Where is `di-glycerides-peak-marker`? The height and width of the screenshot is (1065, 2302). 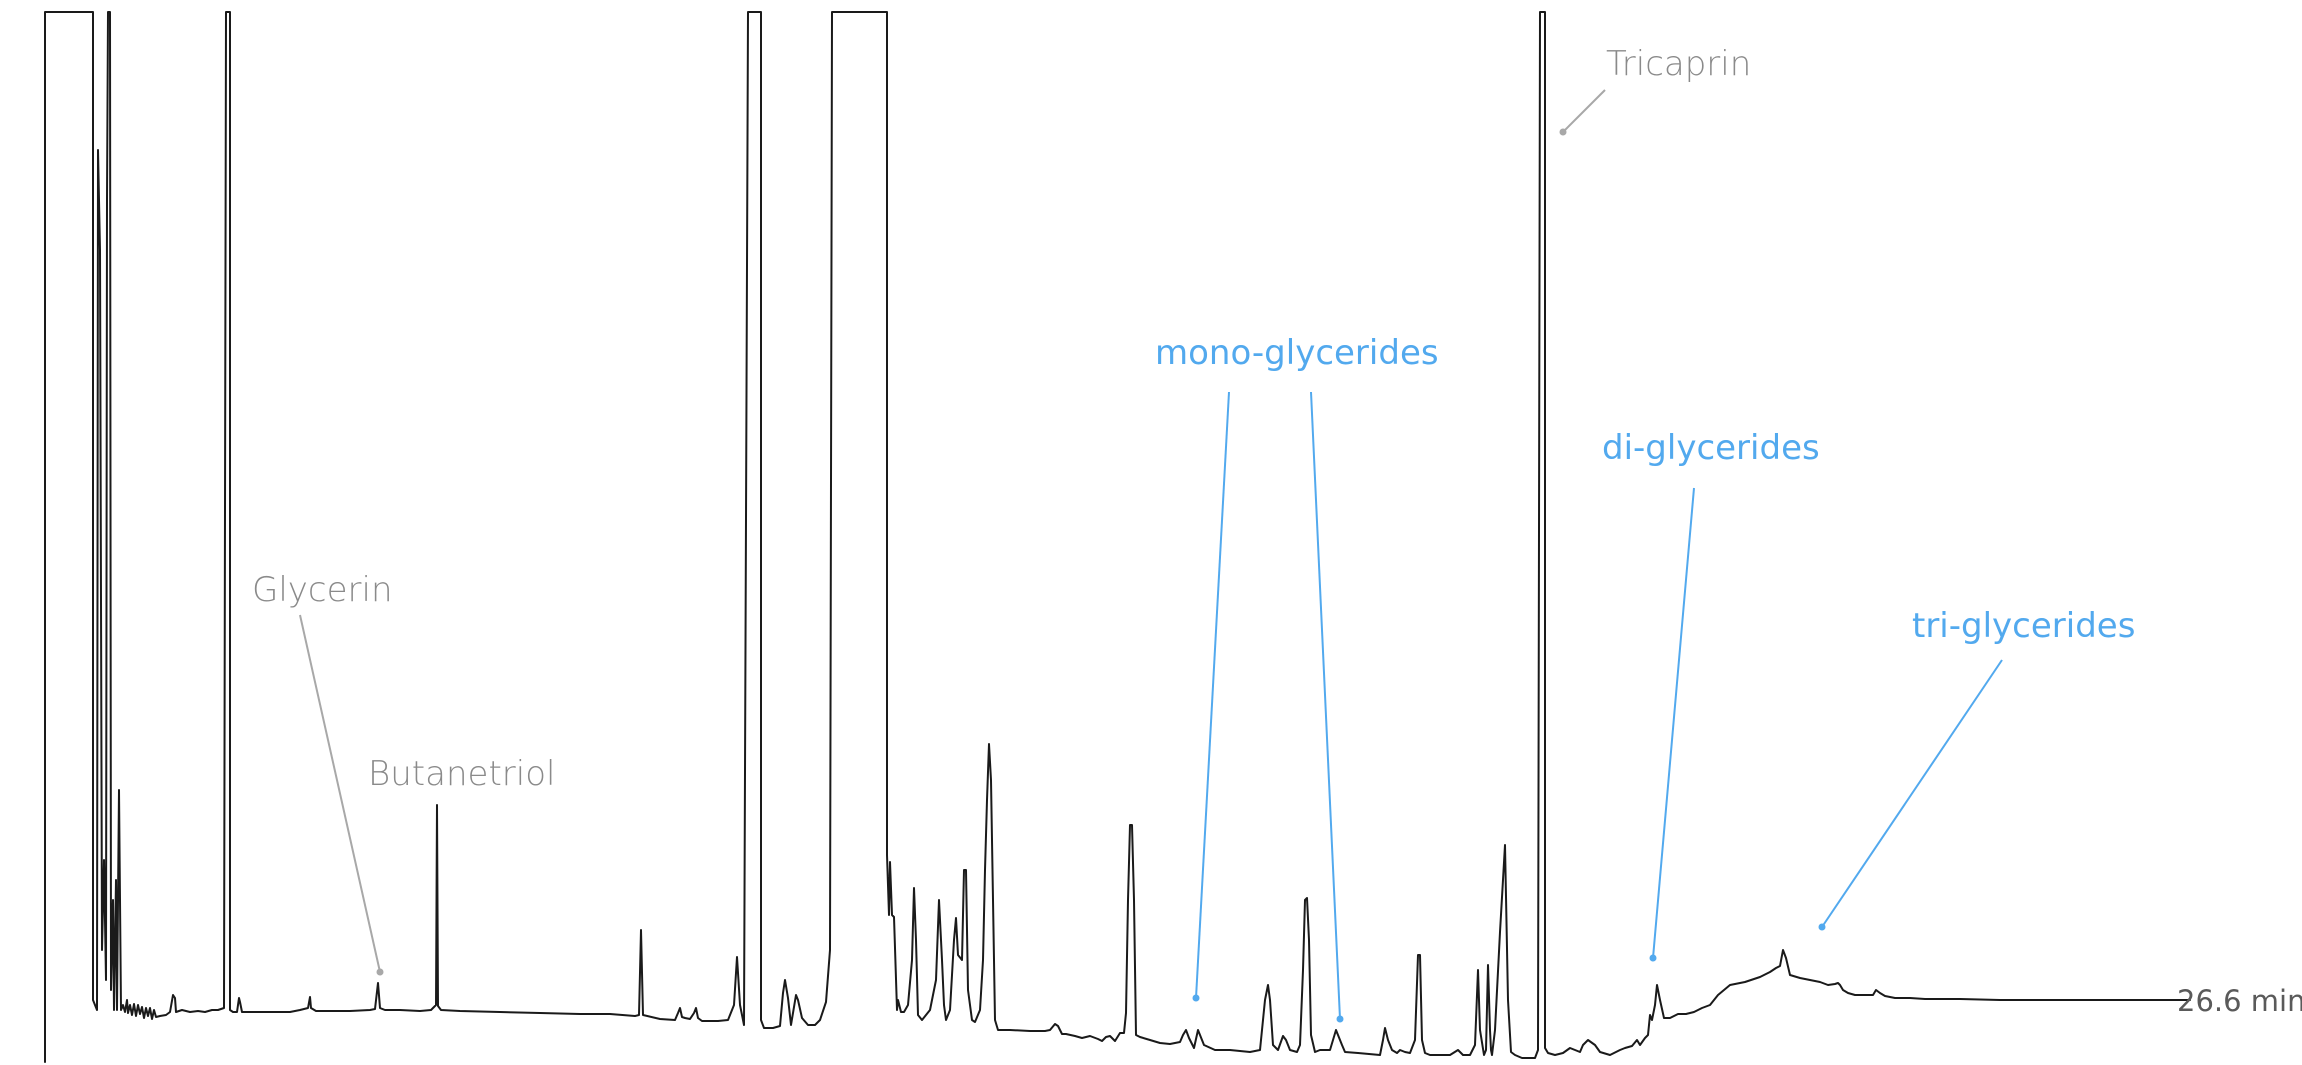
di-glycerides-peak-marker is located at coordinates (1653, 958).